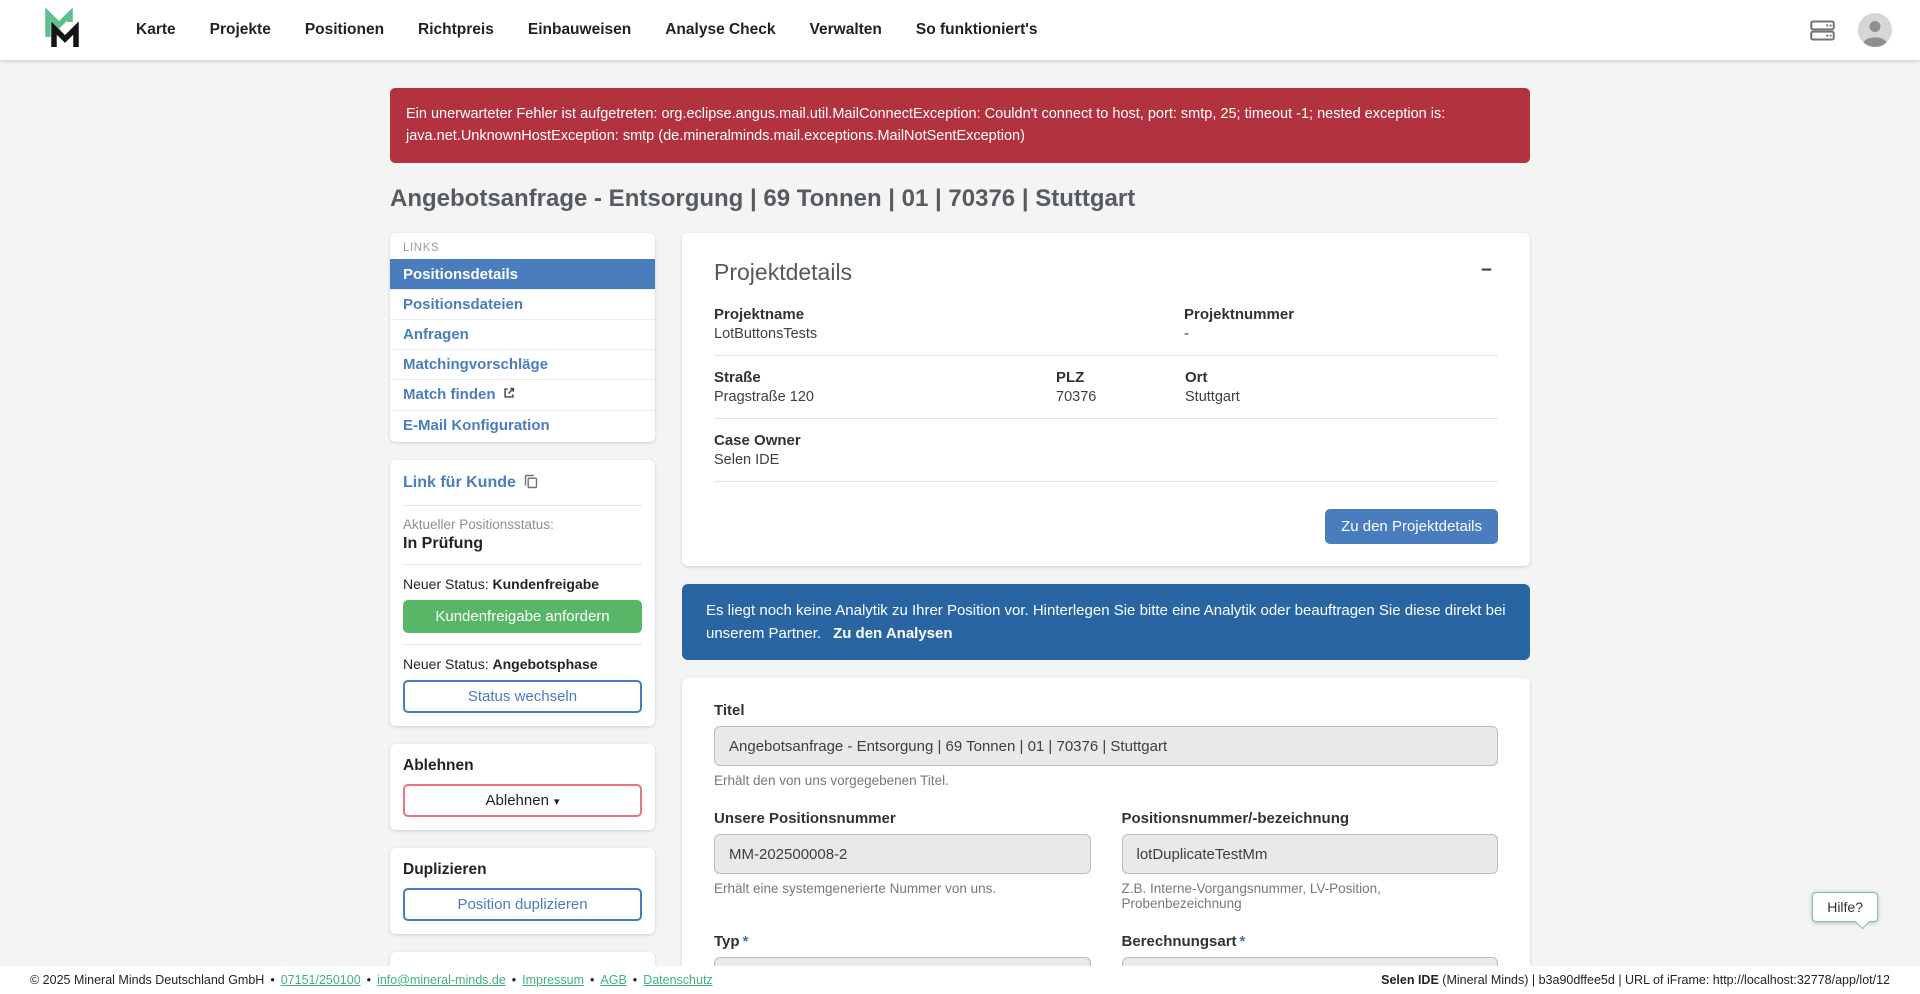 The image size is (1920, 994). I want to click on footer-datenschutz-link: Datenschutz, so click(678, 980).